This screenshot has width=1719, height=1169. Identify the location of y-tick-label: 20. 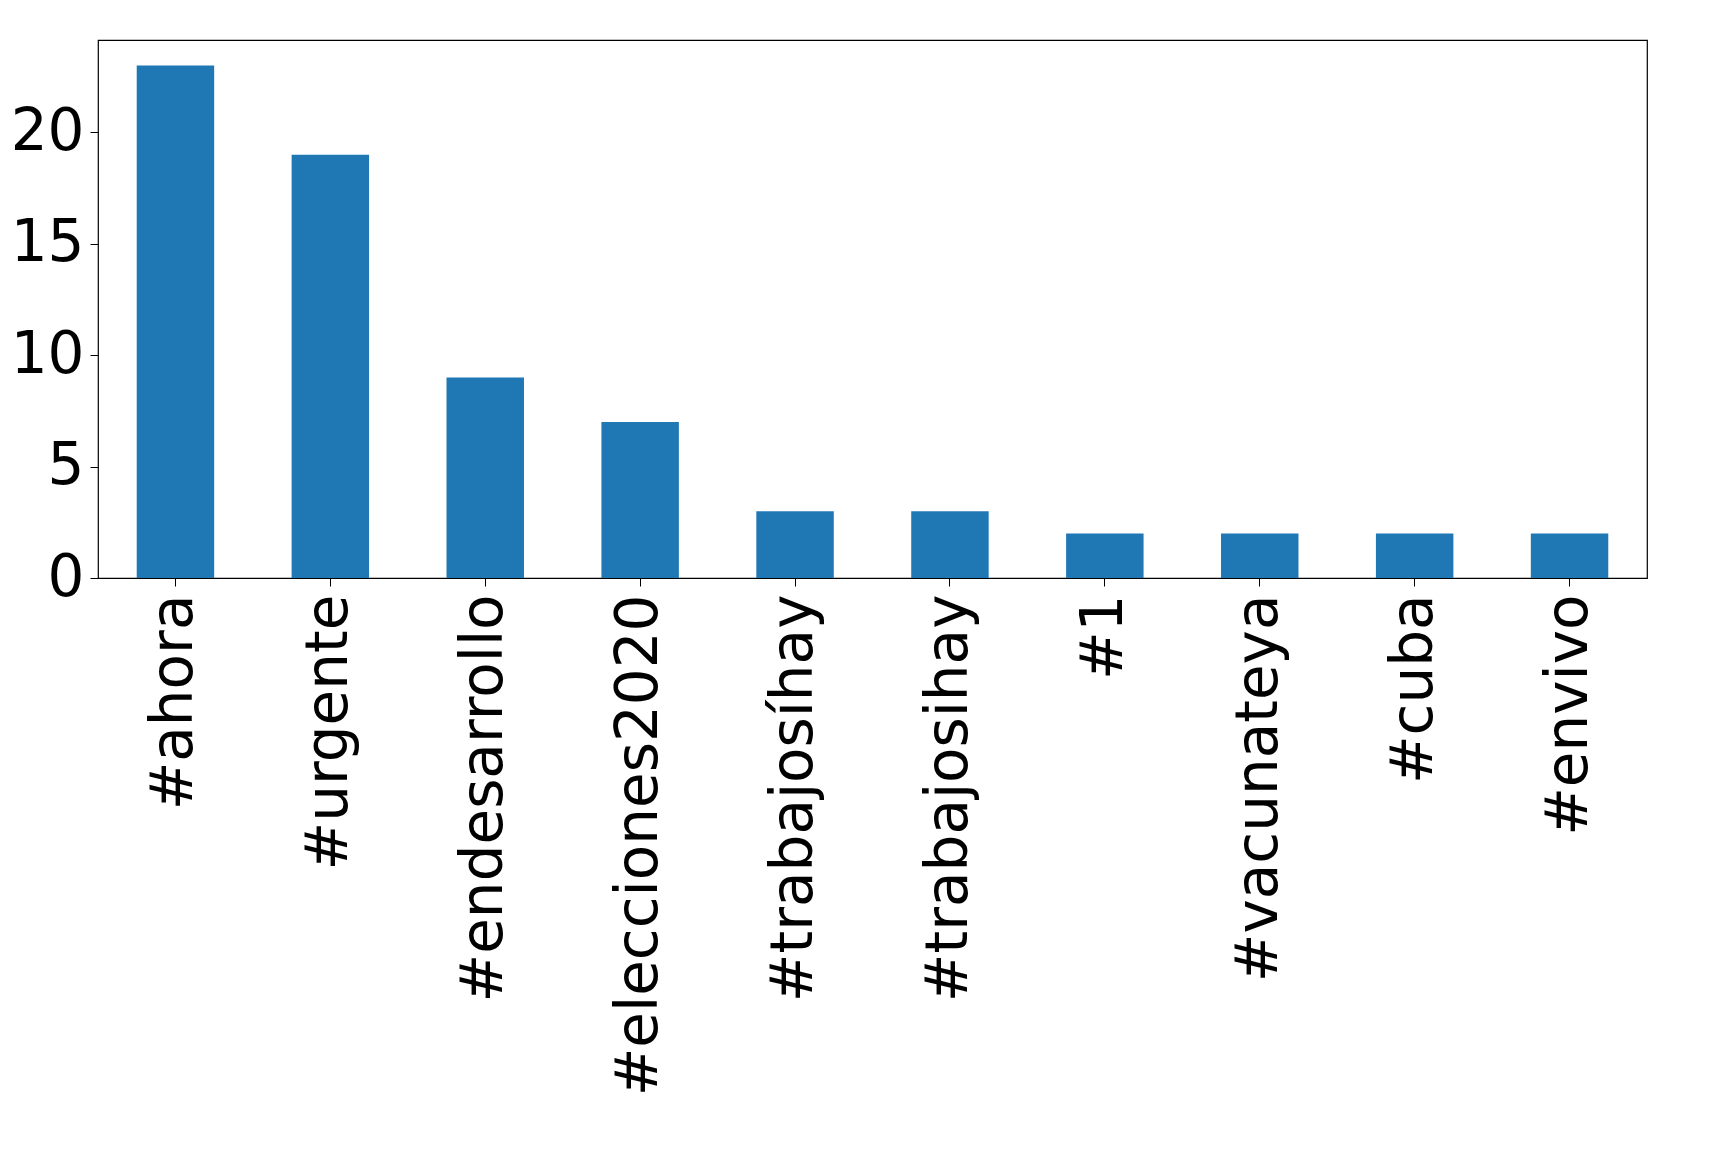
(47, 129).